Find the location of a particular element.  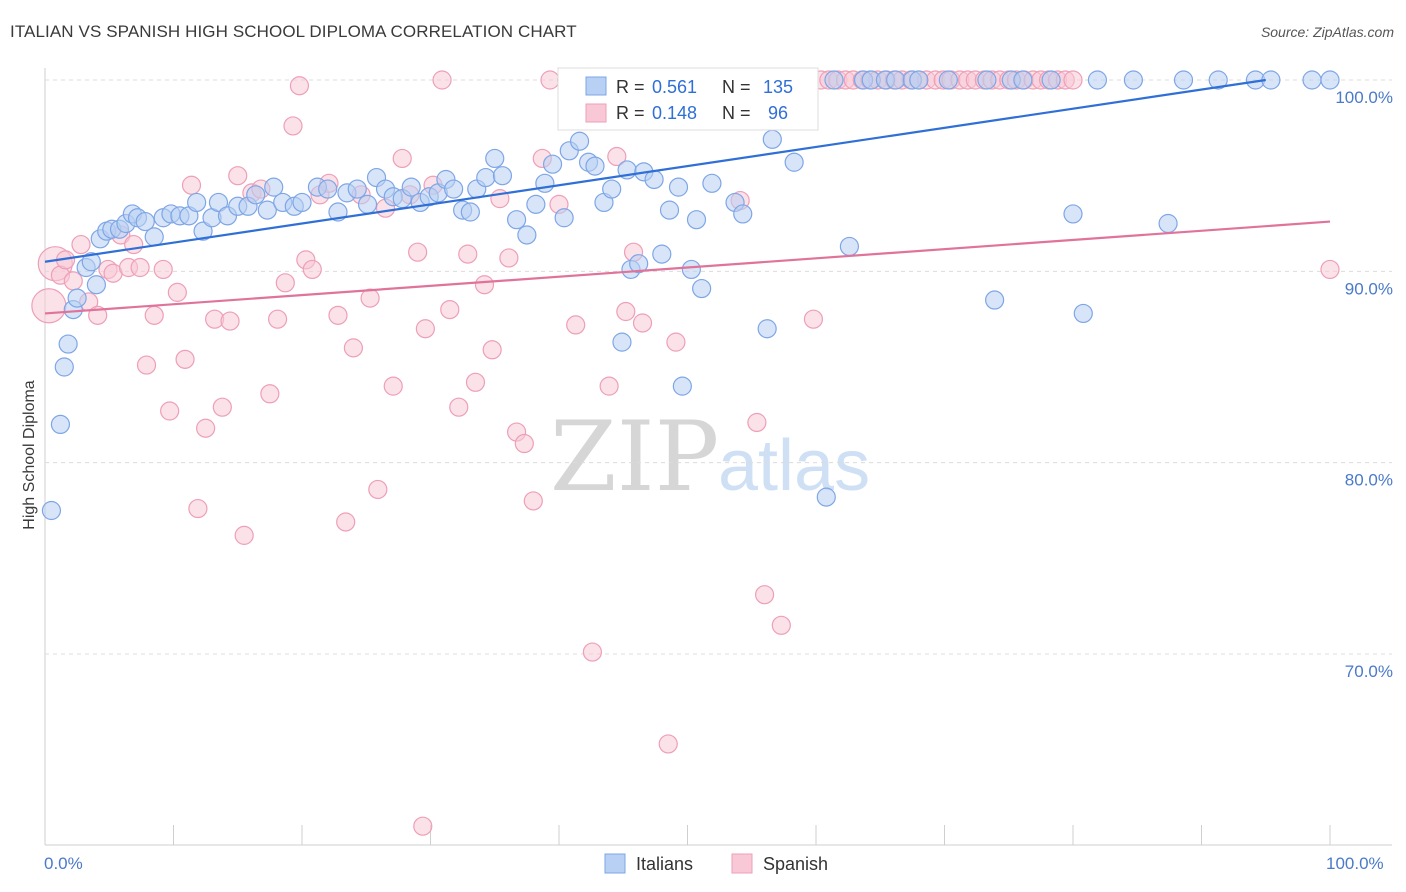

stats-box: R = 0.561 N = 135 R = 0.148 N = 96 is located at coordinates (688, 99).